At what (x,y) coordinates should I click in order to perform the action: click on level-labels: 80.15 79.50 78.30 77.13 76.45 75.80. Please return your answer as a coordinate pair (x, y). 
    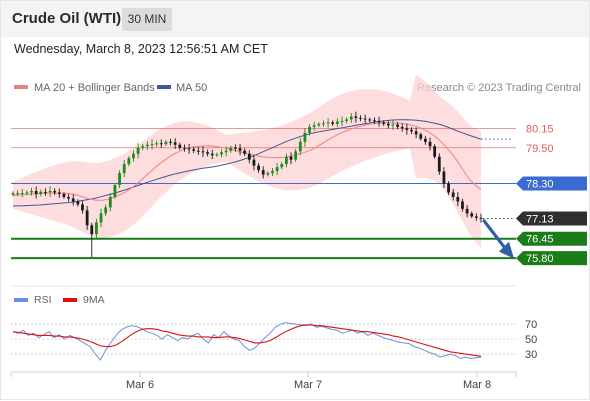
    Looking at the image, I should click on (551, 194).